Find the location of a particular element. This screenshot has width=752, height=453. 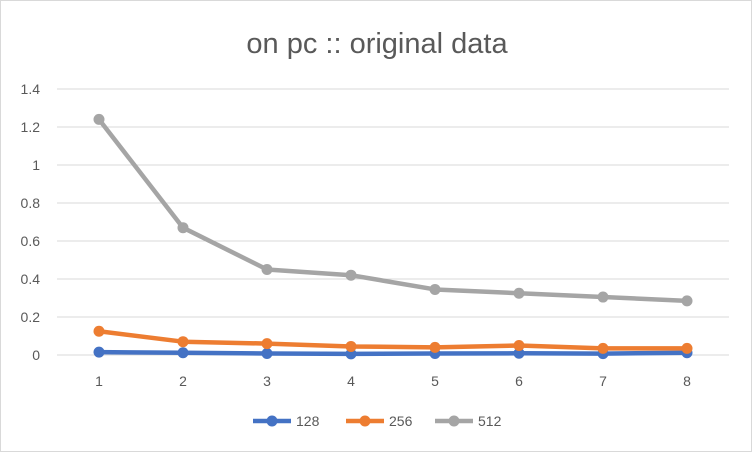

legend-label: 512 is located at coordinates (490, 421).